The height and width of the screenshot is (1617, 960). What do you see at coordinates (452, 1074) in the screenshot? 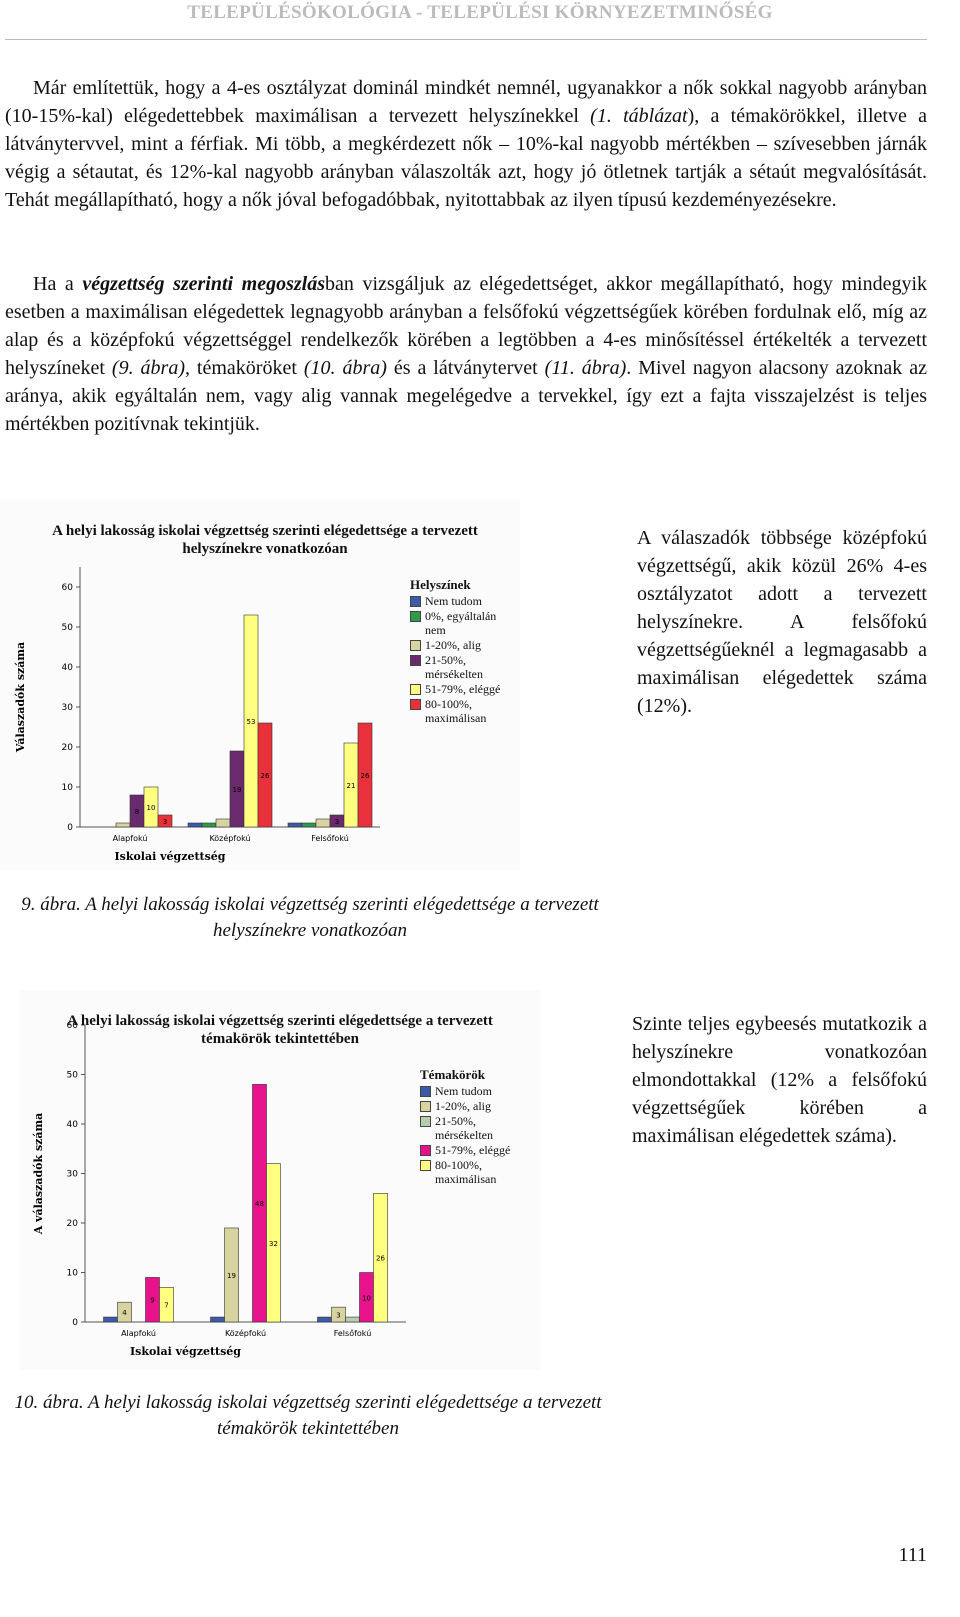
I see `legend-title: Témakörök` at bounding box center [452, 1074].